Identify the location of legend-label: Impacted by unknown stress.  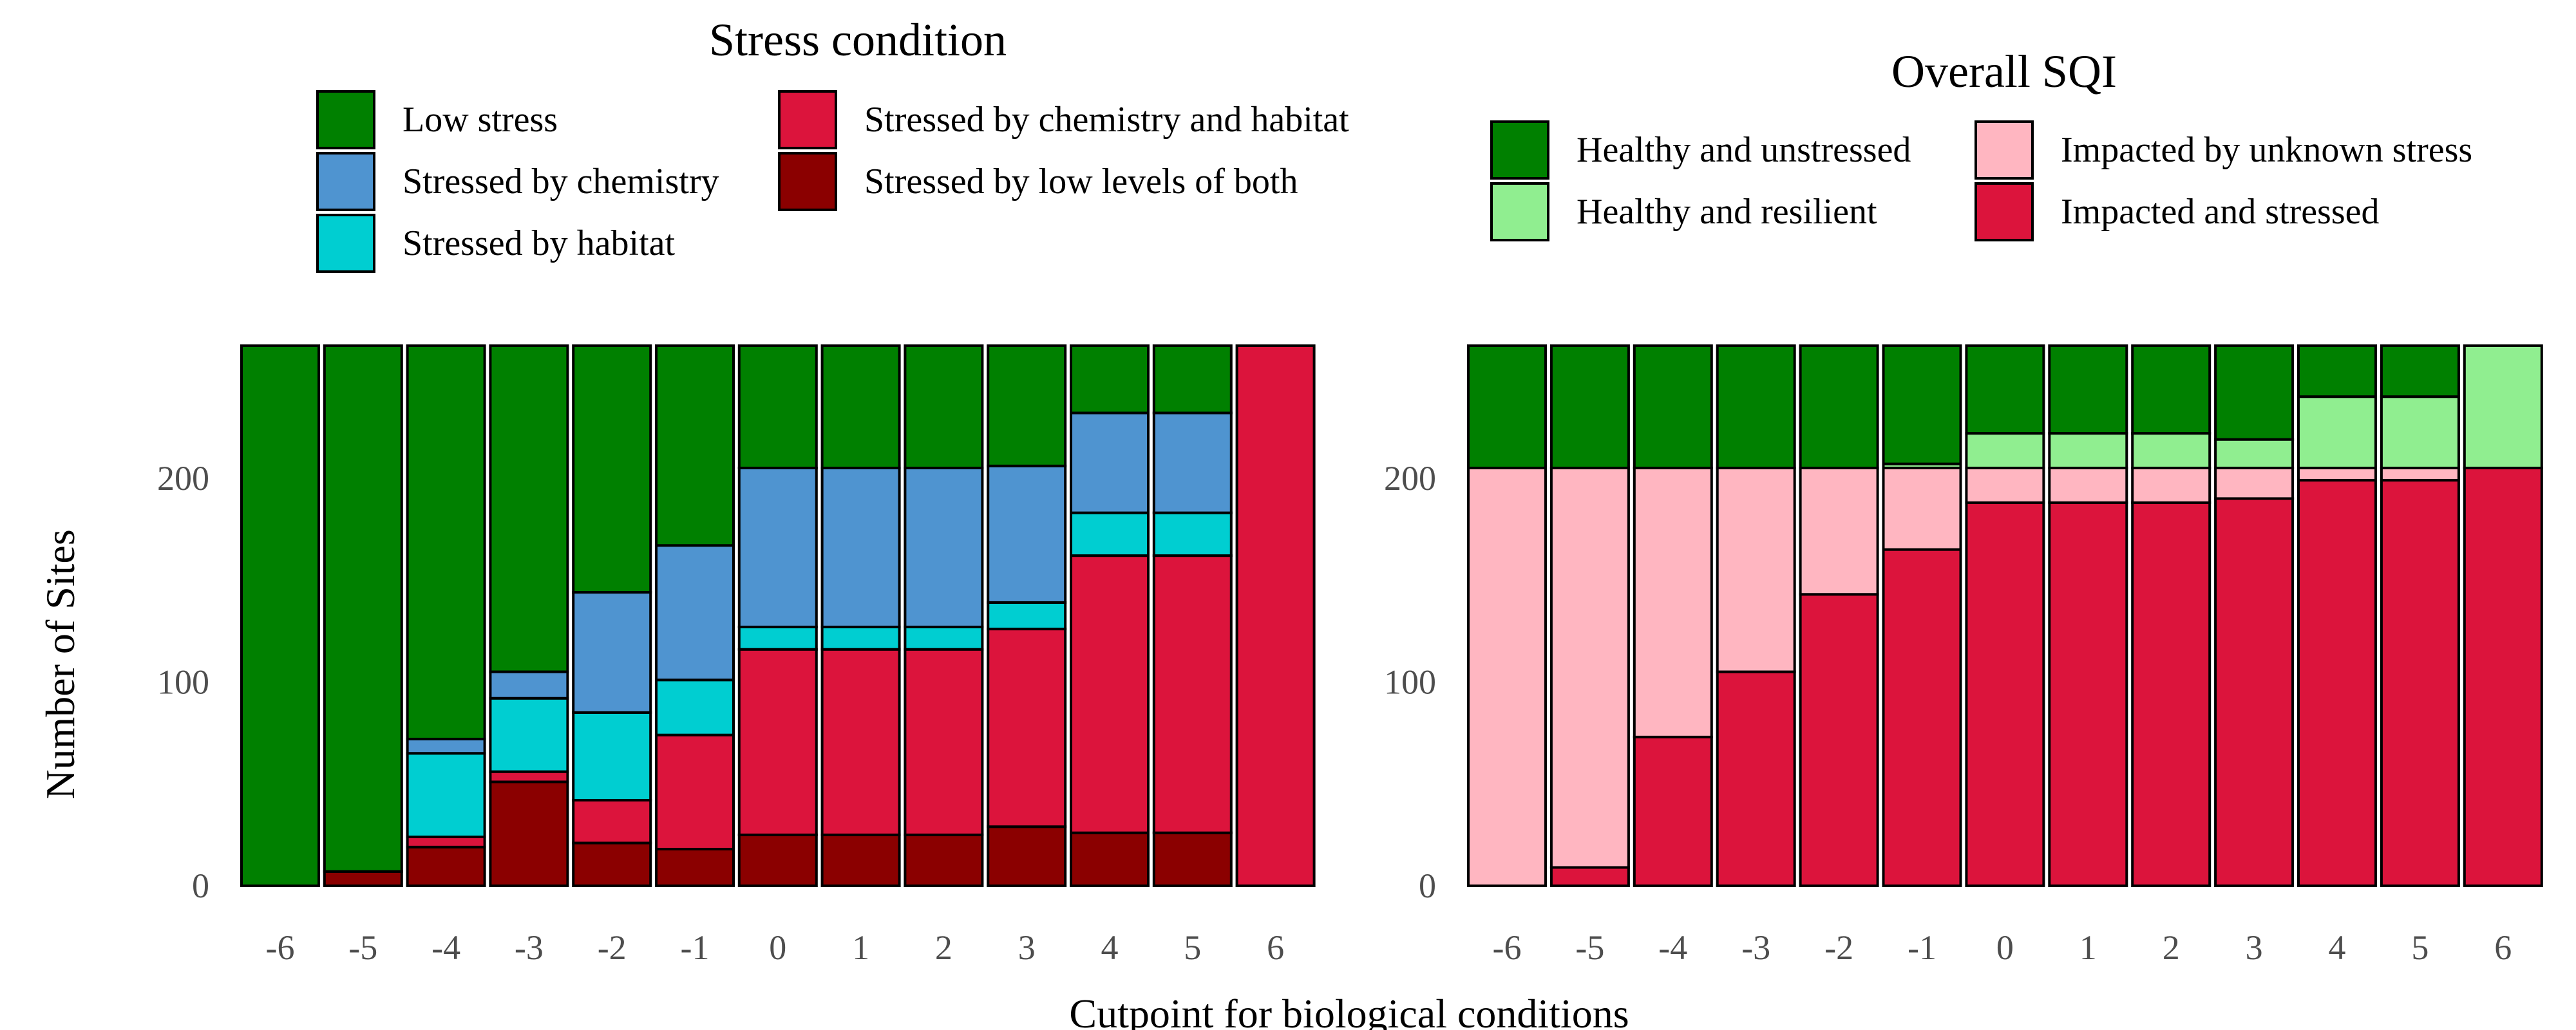
(2266, 150).